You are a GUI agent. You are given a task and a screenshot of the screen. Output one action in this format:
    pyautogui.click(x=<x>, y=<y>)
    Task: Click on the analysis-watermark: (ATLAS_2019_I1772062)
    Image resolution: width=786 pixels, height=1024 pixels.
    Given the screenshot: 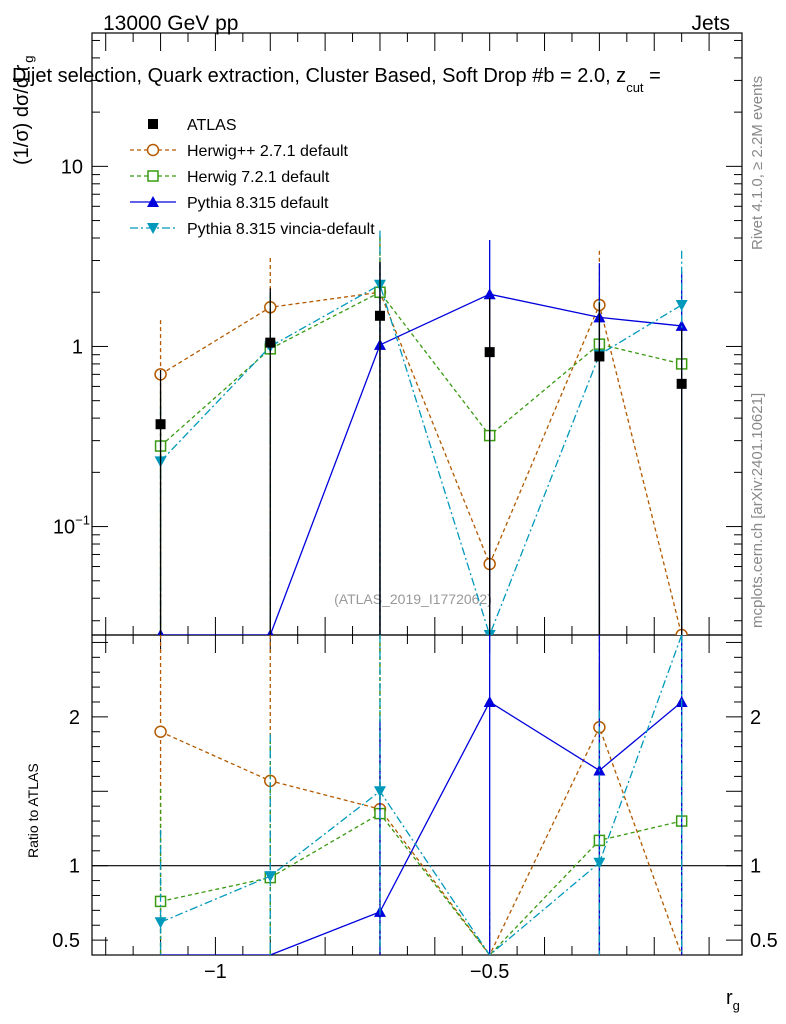 What is the action you would take?
    pyautogui.click(x=413, y=599)
    